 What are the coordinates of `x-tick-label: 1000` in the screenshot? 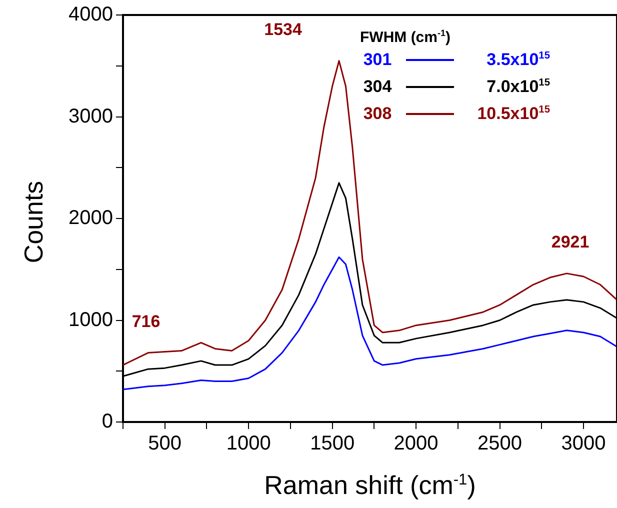 It's located at (248, 443).